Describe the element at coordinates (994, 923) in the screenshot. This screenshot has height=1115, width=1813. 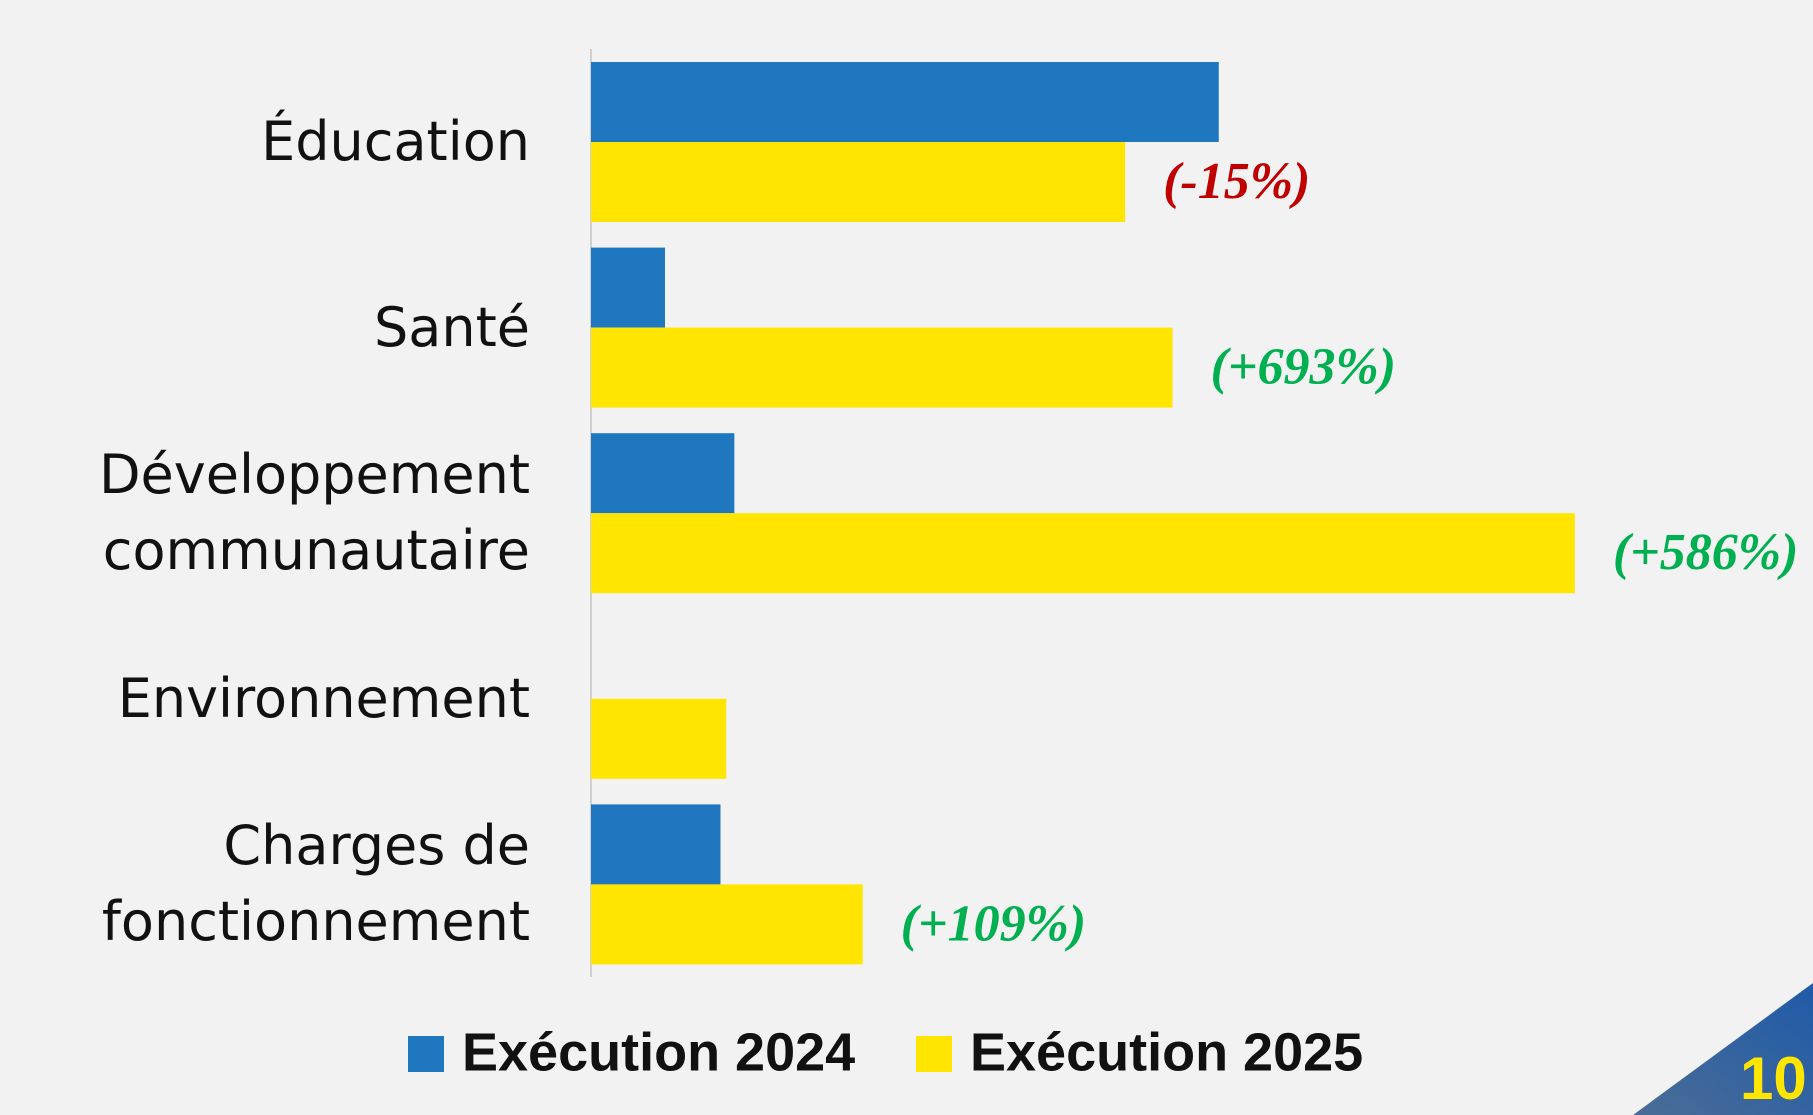
I see `change-annotation: (+109%)` at that location.